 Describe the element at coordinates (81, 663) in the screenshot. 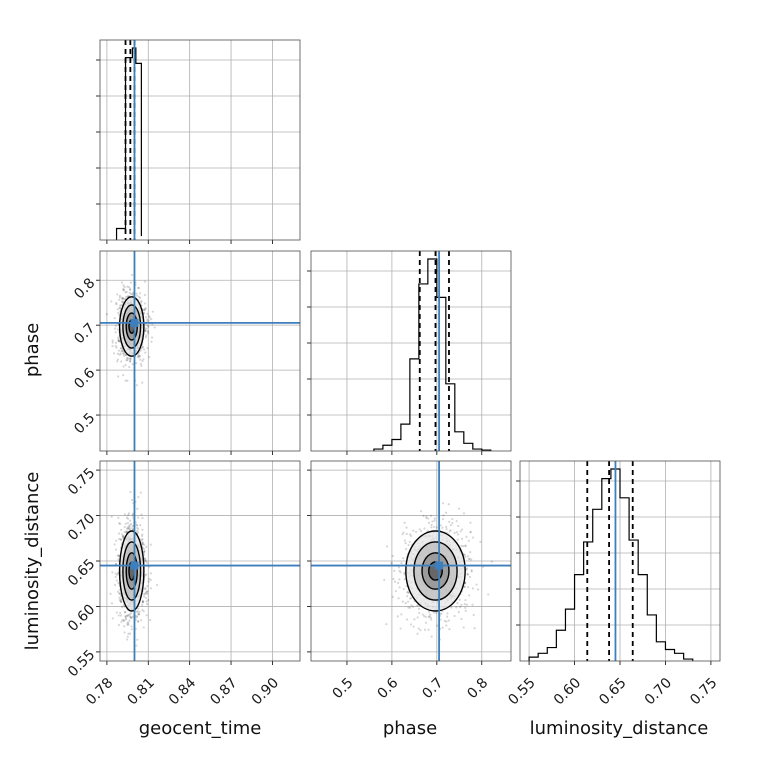

I see `y-tick-label-luminosity-distance: 0.55` at that location.